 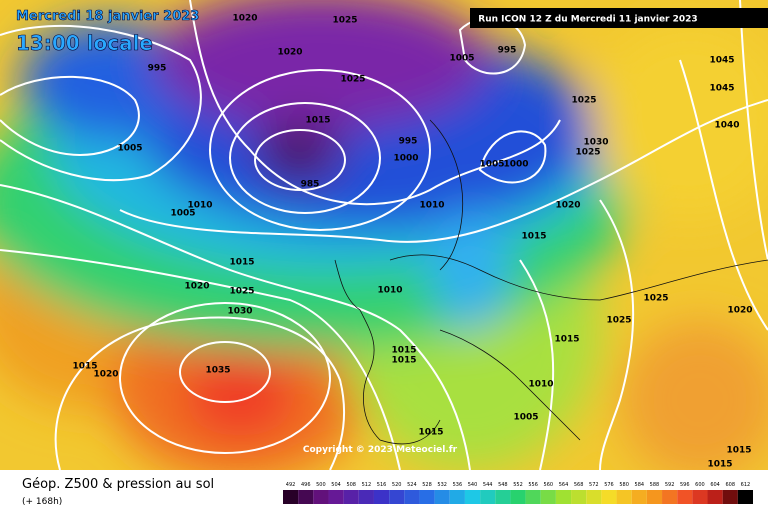 What do you see at coordinates (518, 485) in the screenshot?
I see `scale-label: 552` at bounding box center [518, 485].